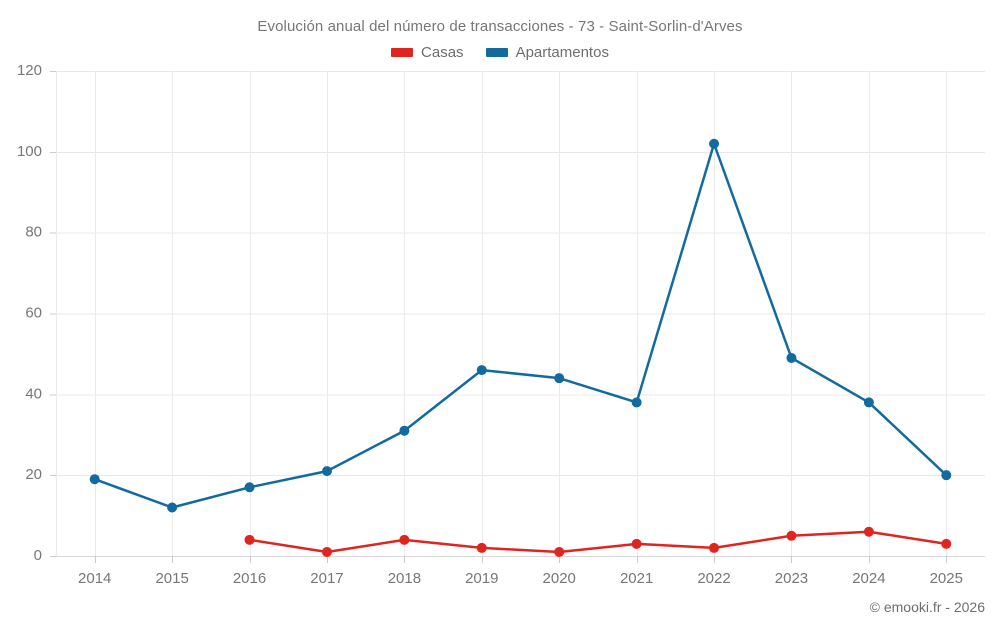  I want to click on legend-swatch-casas, so click(402, 52).